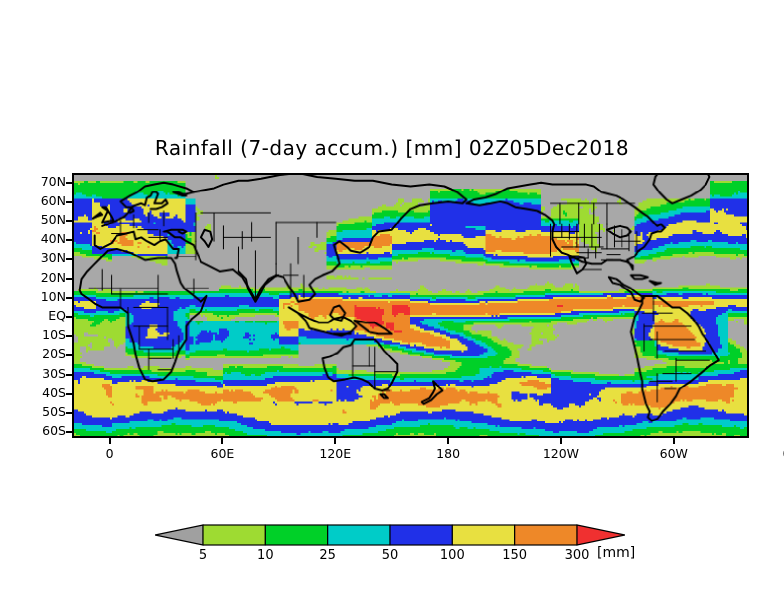  What do you see at coordinates (53, 277) in the screenshot?
I see `y-tick-label-20n: 20N` at bounding box center [53, 277].